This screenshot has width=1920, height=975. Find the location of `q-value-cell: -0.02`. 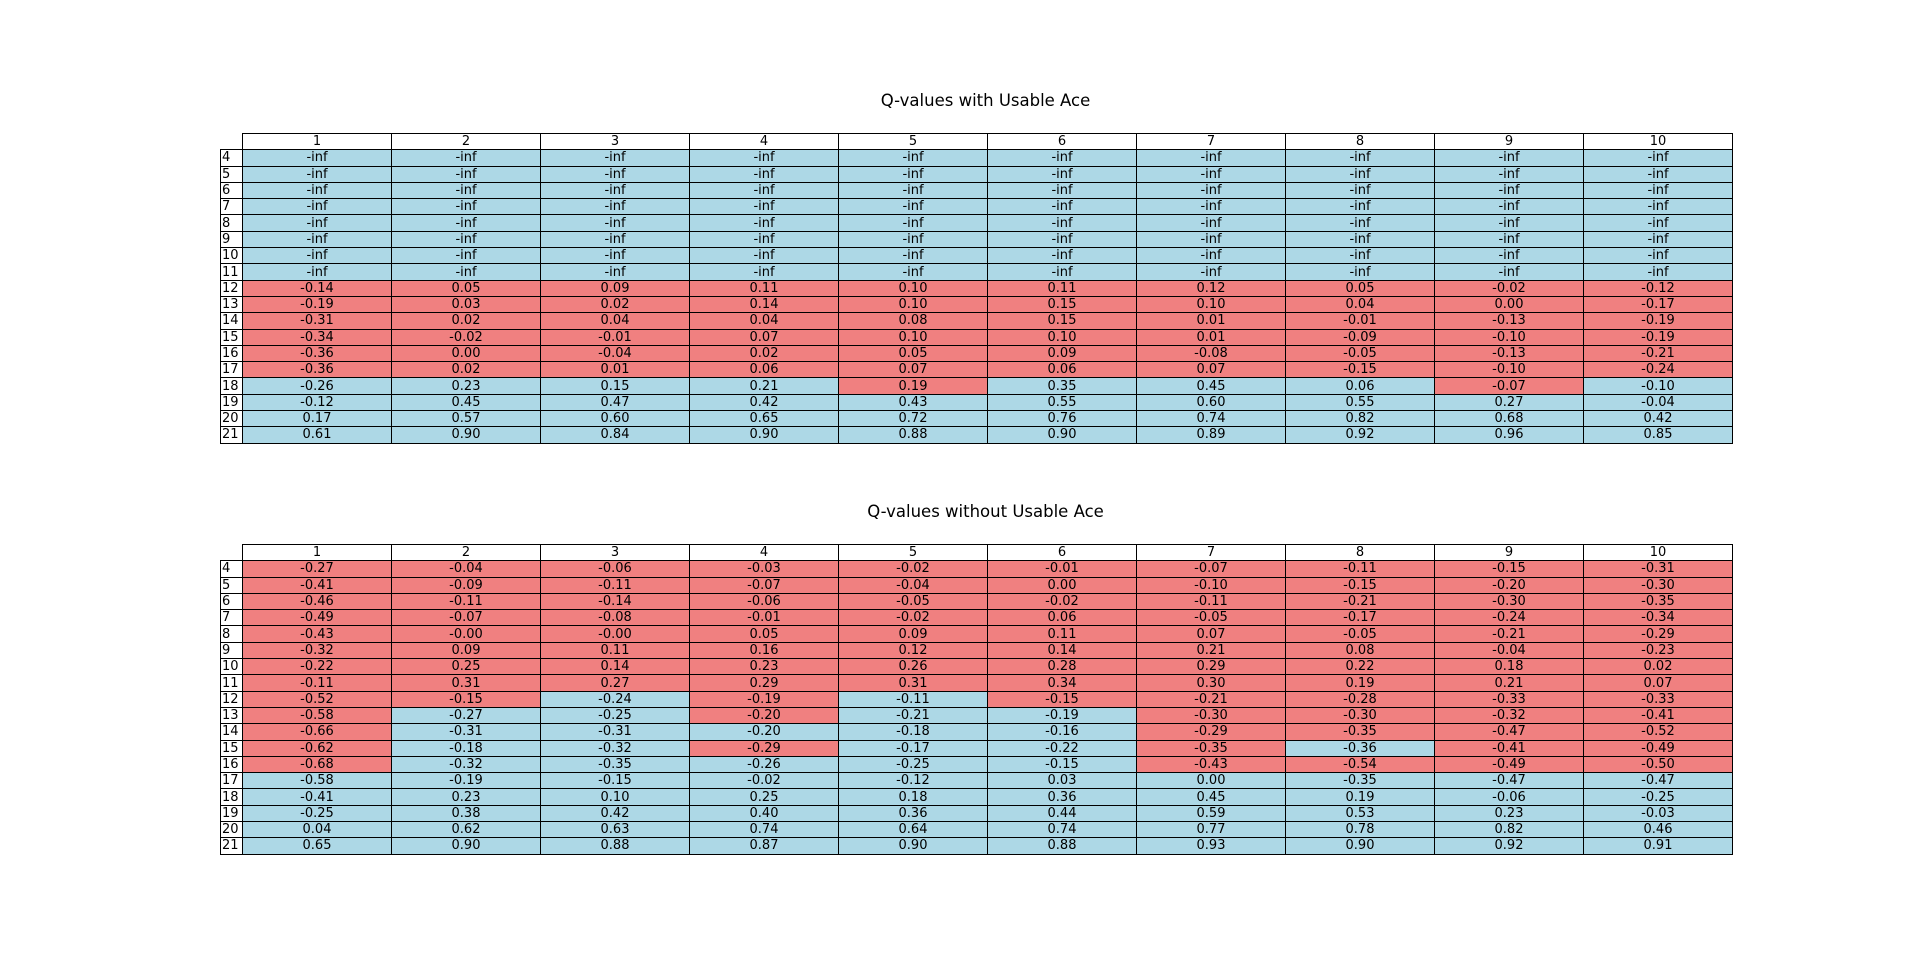

q-value-cell: -0.02 is located at coordinates (1509, 288).